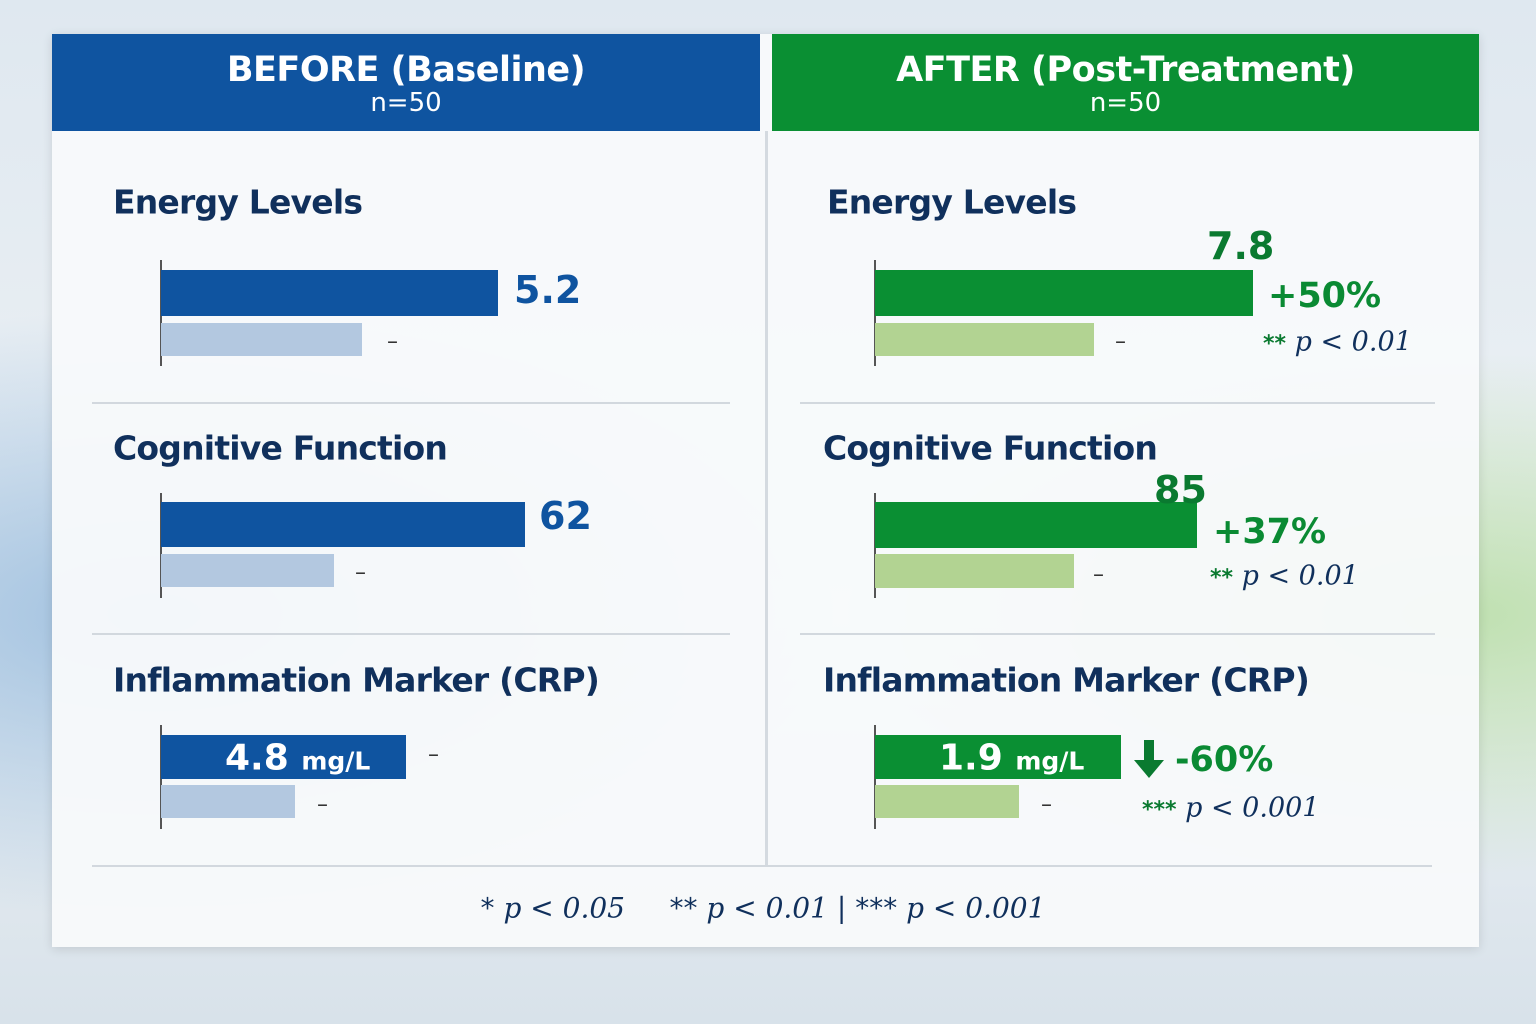 The width and height of the screenshot is (1536, 1024). What do you see at coordinates (776, 908) in the screenshot?
I see `p: p < 0.01 |` at bounding box center [776, 908].